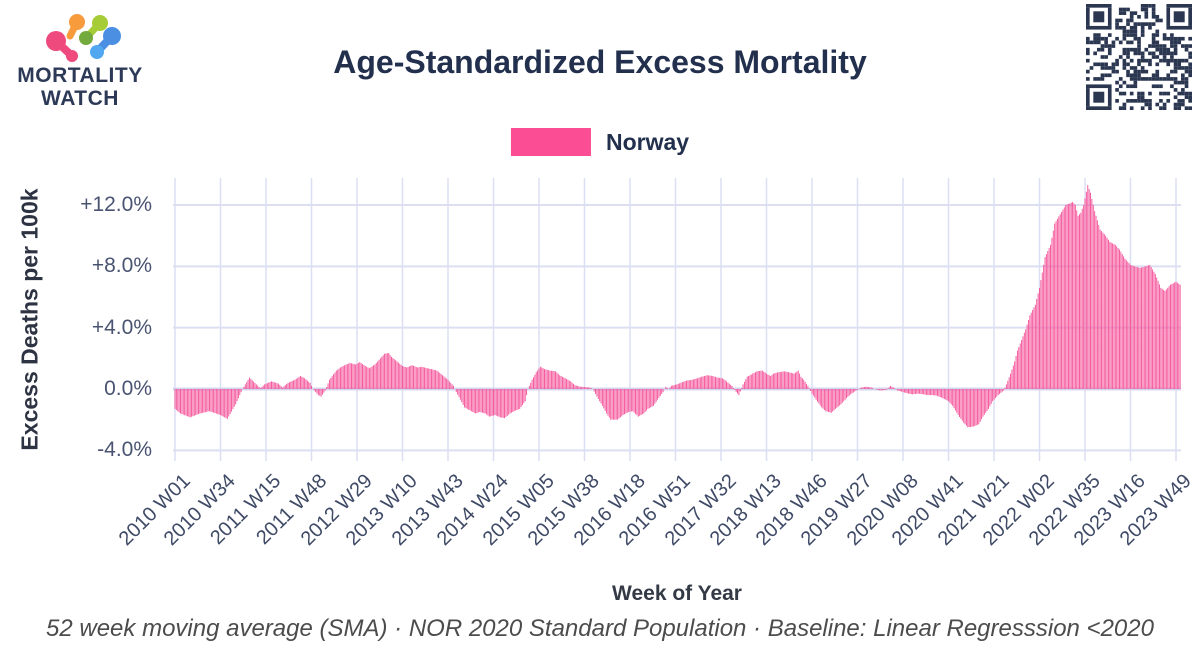  I want to click on y-tick-label: +8.0%, so click(121, 266).